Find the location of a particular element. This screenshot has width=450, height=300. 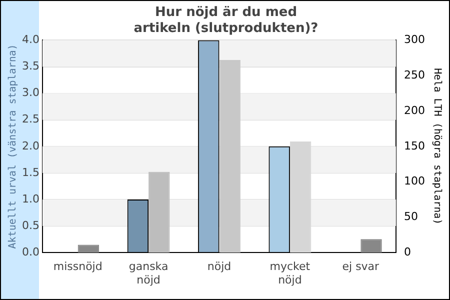

x-tick-label: missnöjd is located at coordinates (77, 267).